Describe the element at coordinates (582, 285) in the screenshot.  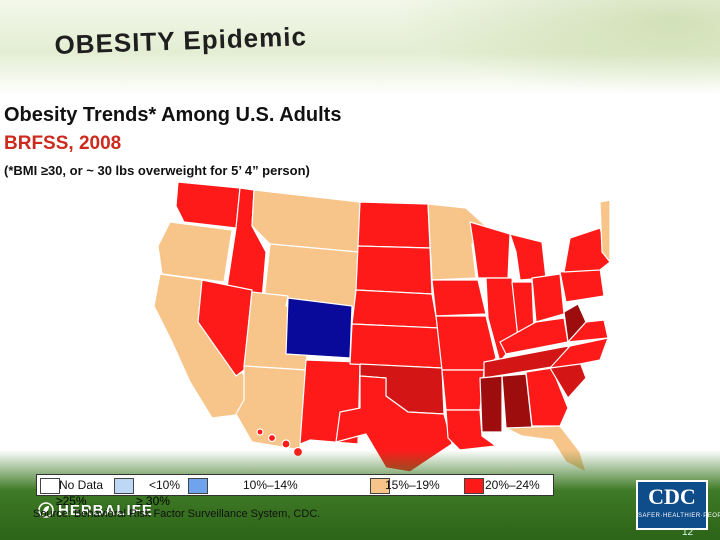
I see `state-pennsylvania` at that location.